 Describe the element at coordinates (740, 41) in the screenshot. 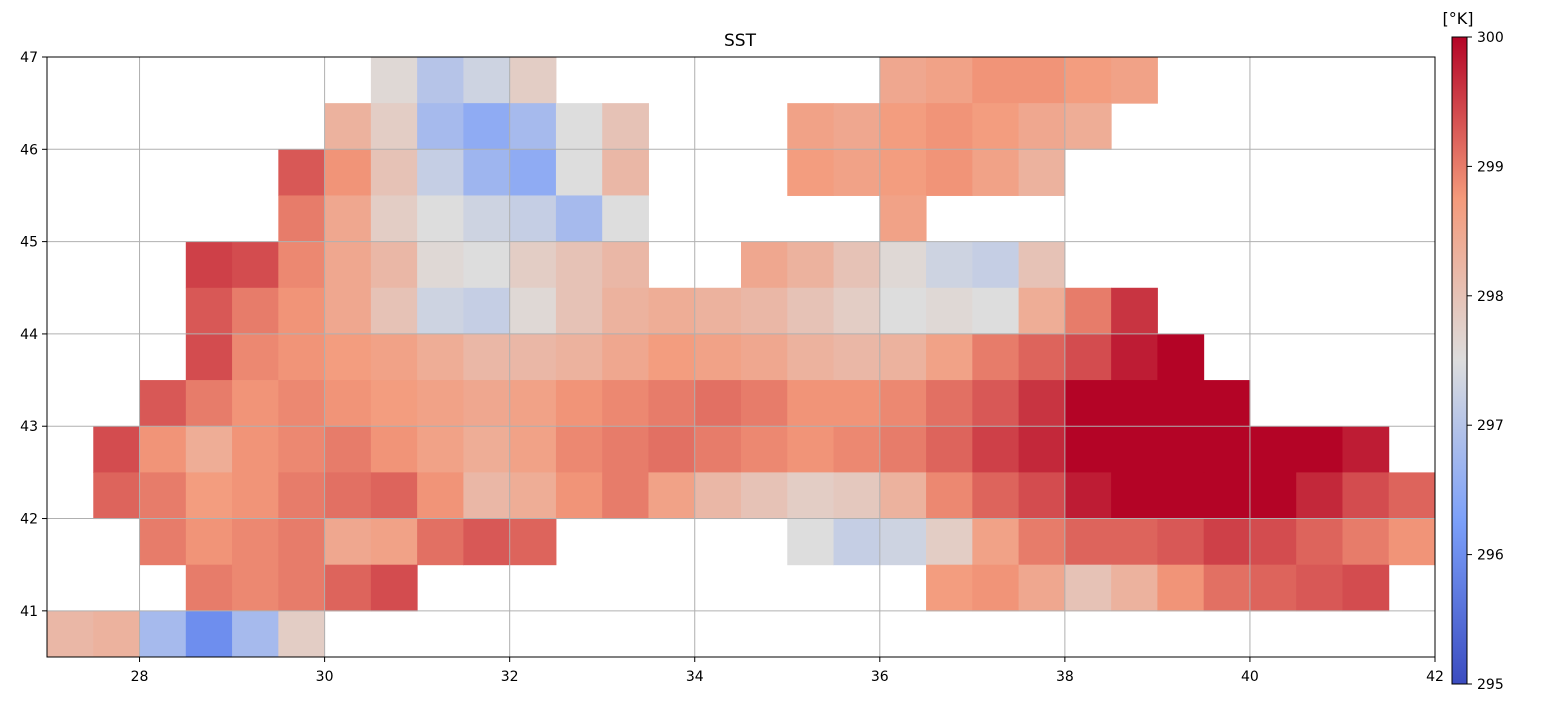

I see `chart-title: SST` at that location.